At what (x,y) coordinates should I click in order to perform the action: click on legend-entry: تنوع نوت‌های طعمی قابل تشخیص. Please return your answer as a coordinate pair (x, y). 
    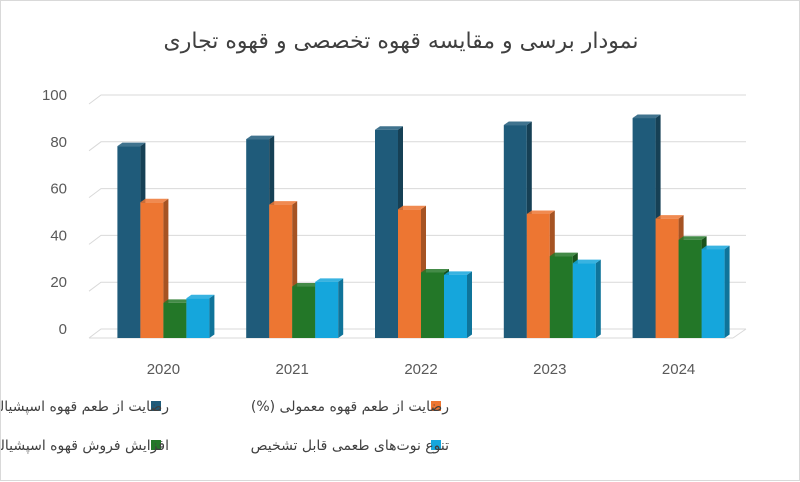
    Looking at the image, I should click on (350, 446).